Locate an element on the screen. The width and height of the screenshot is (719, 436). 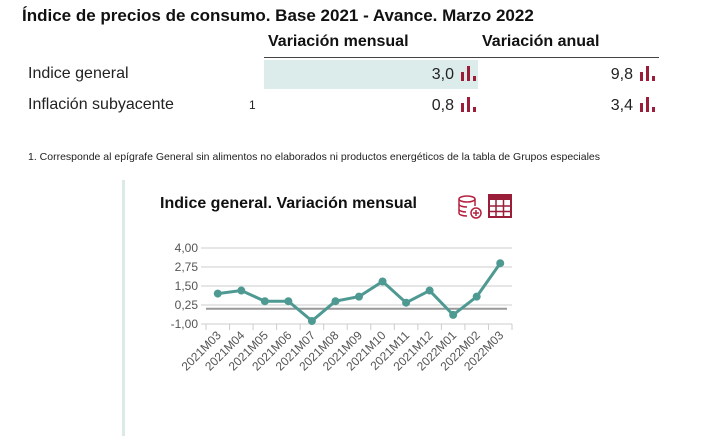
add-database-icon is located at coordinates (470, 207).